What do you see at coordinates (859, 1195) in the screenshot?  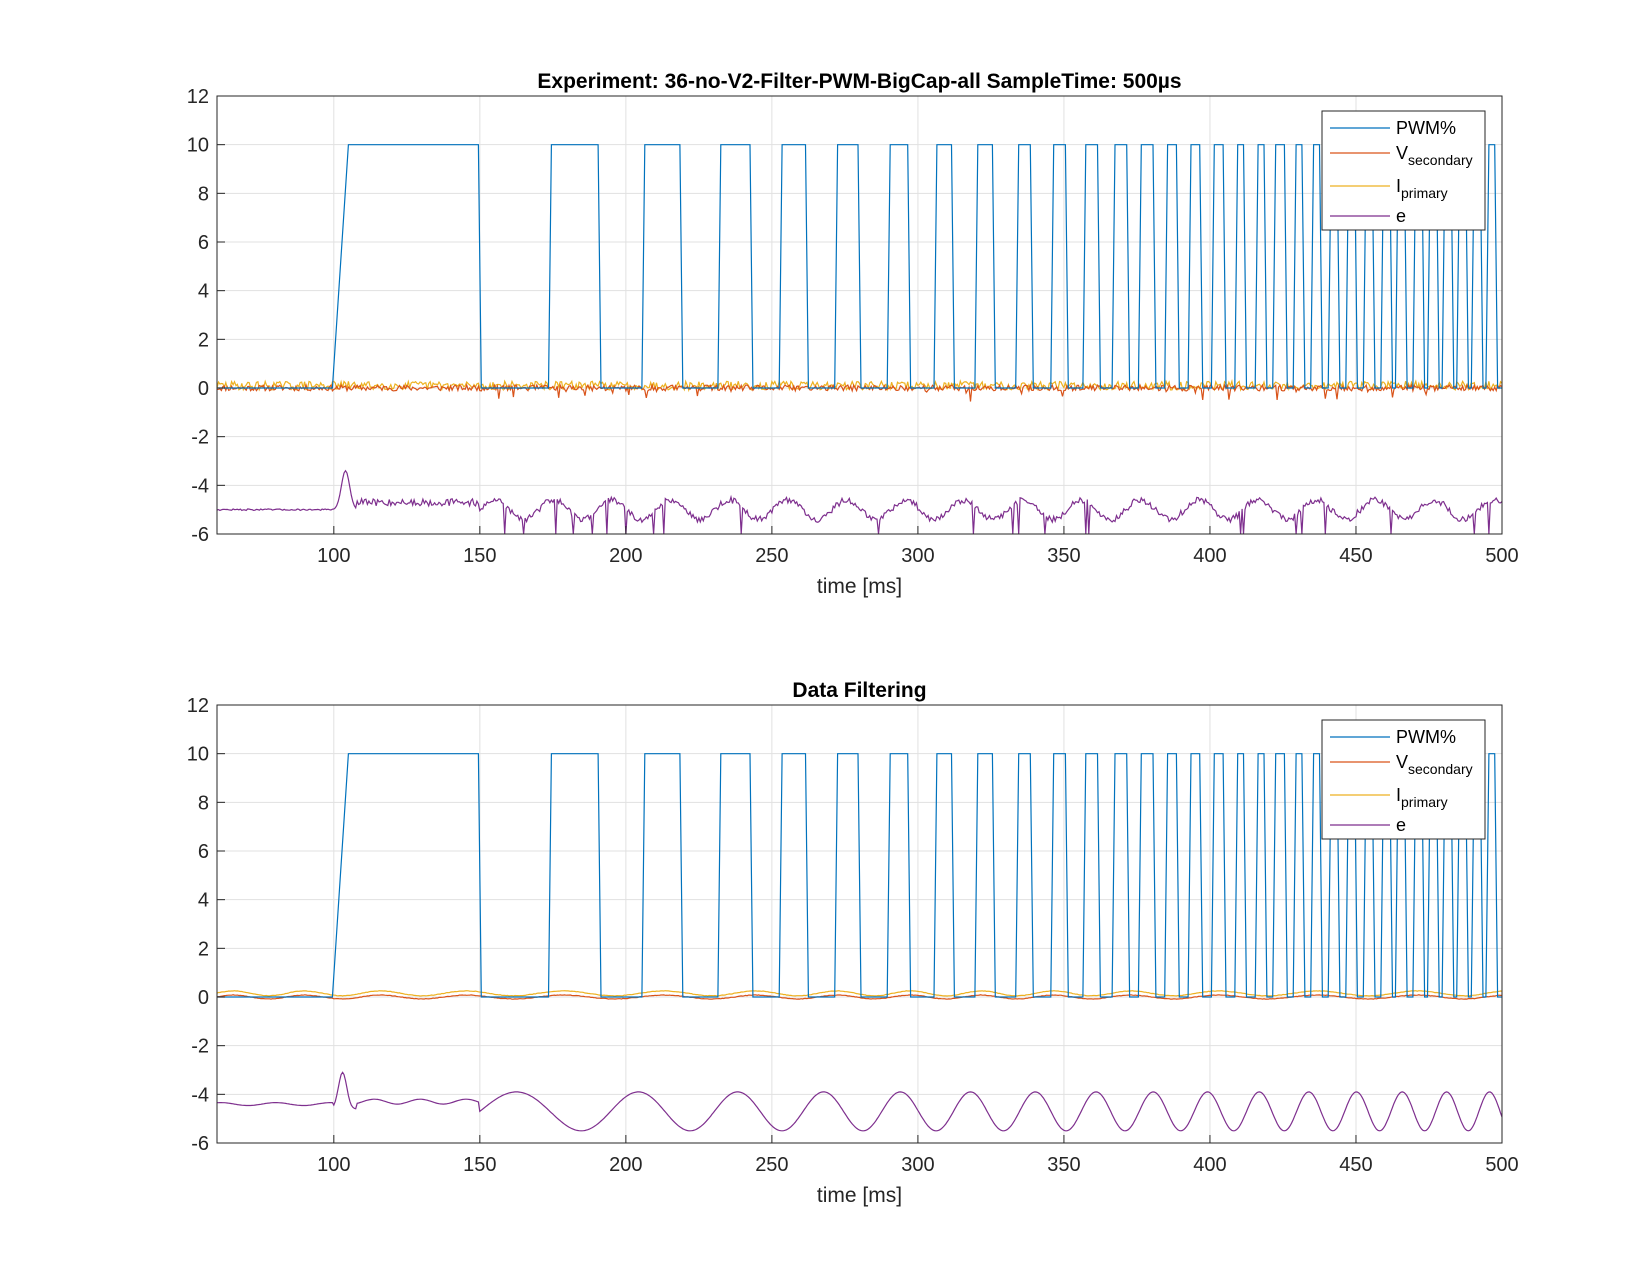 I see `x-axis-label-filtered: time [ms]` at bounding box center [859, 1195].